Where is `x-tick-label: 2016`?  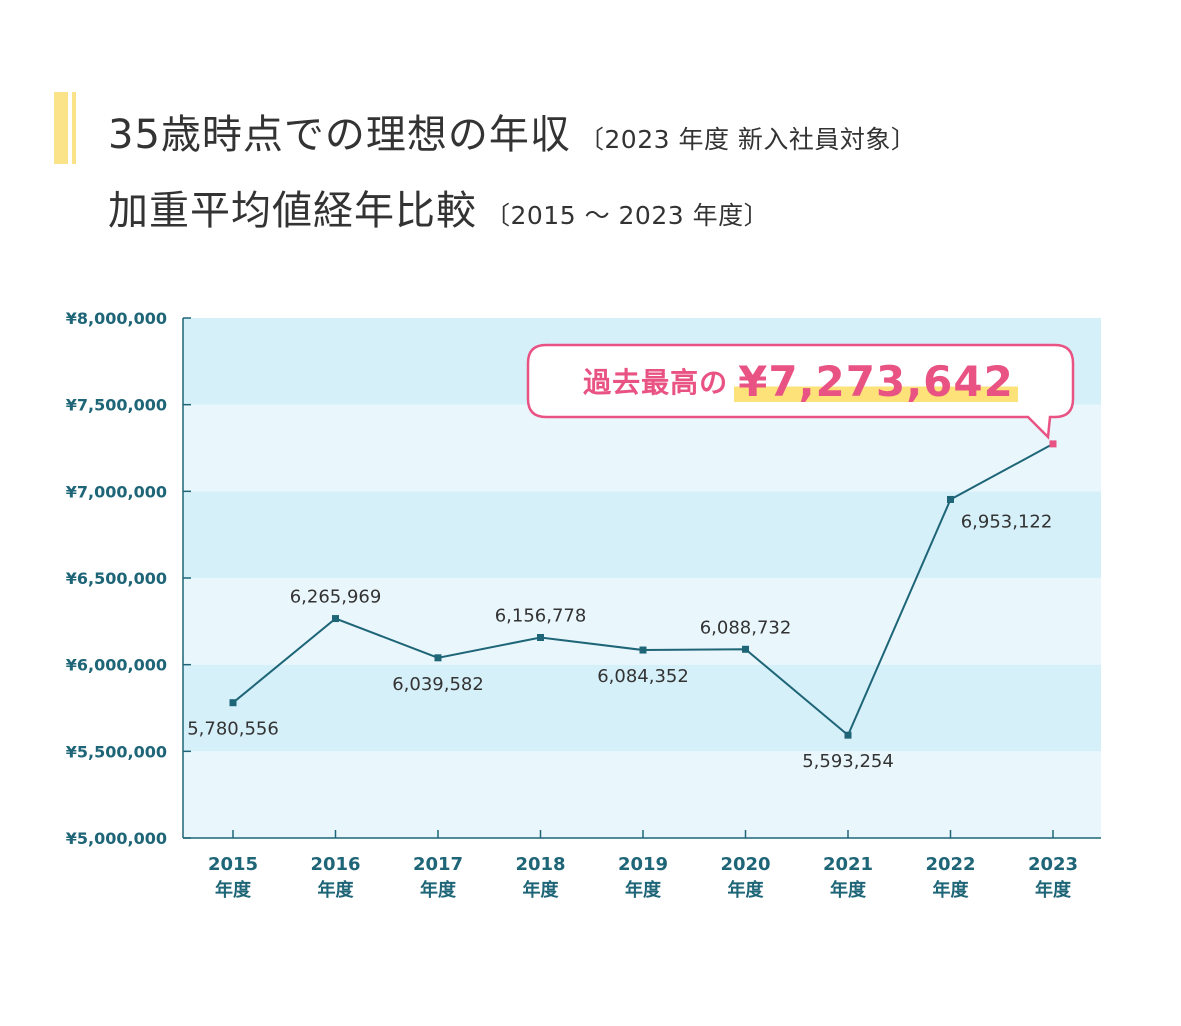 x-tick-label: 2016 is located at coordinates (335, 864).